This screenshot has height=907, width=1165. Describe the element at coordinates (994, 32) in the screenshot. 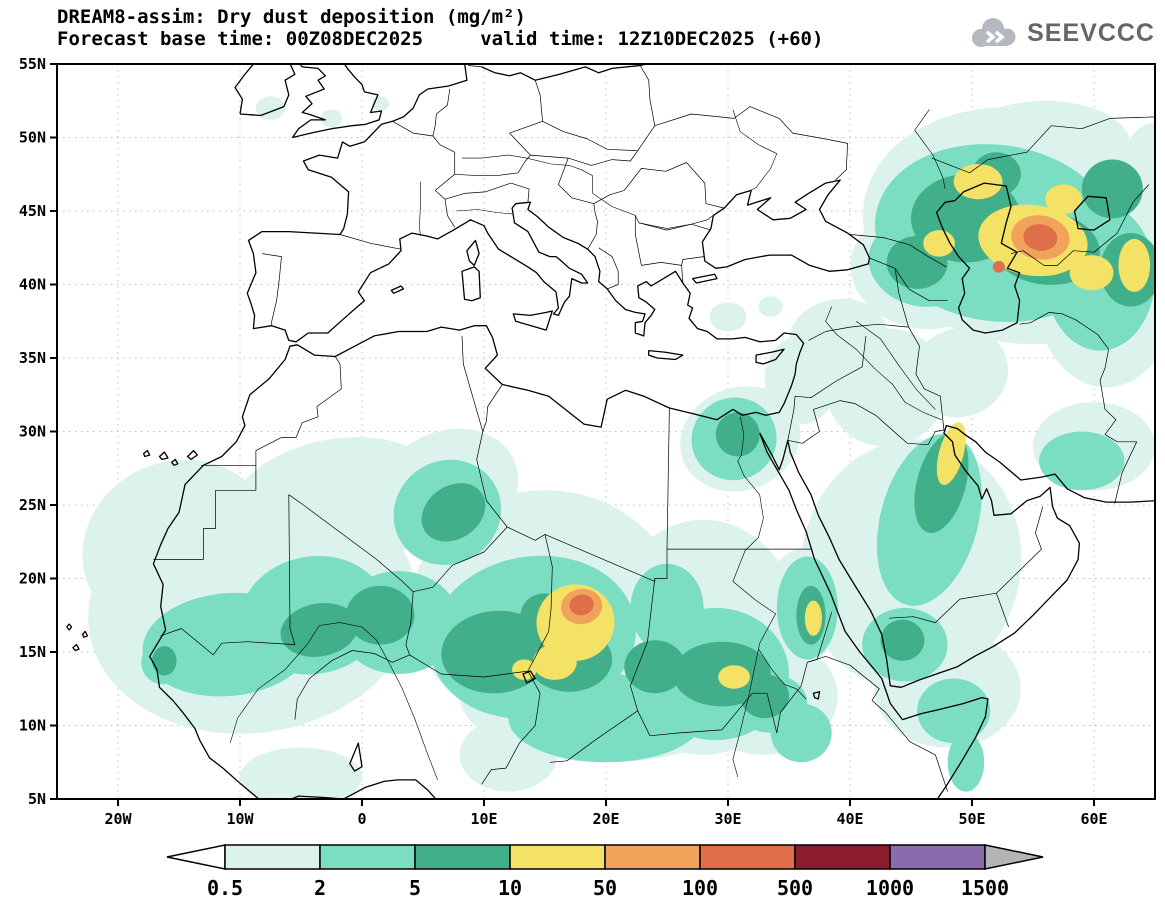

I see `cloud-icon` at that location.